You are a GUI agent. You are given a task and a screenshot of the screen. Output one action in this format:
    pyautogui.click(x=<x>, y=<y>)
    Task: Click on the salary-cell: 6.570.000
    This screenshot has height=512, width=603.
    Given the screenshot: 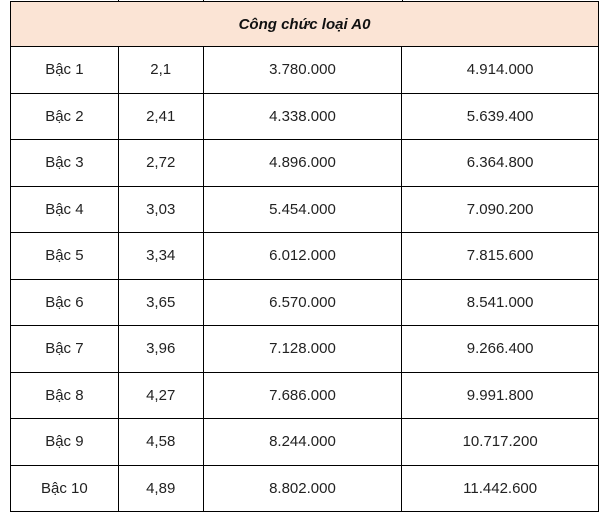 What is the action you would take?
    pyautogui.click(x=302, y=302)
    